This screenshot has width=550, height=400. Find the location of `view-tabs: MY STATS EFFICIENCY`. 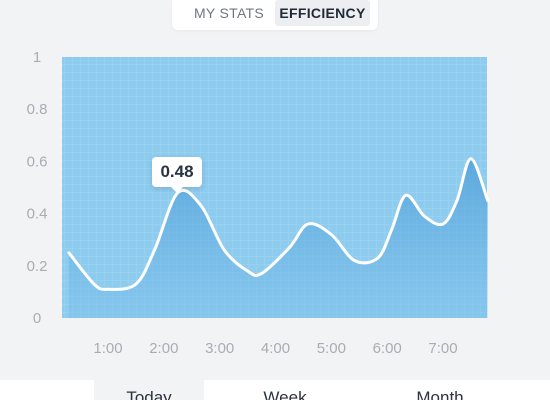

view-tabs: MY STATS EFFICIENCY is located at coordinates (275, 15).